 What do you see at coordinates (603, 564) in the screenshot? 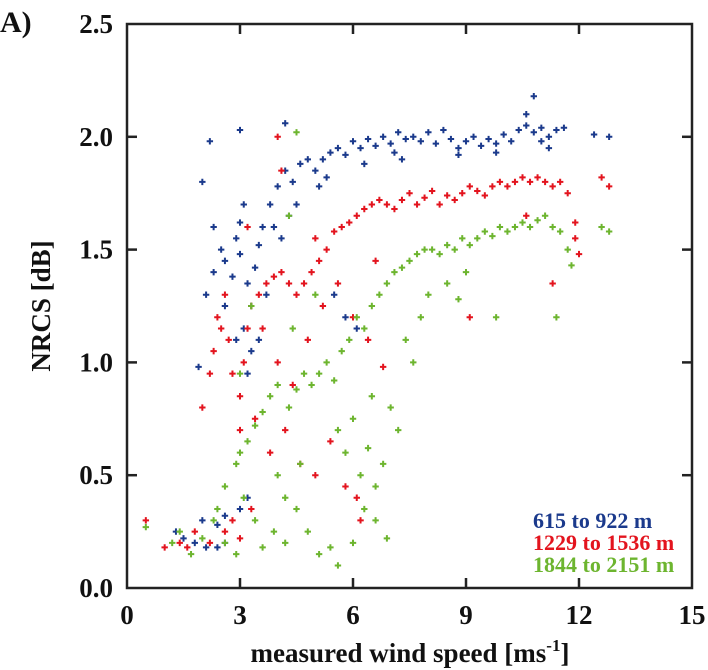
I see `legend-entry-1844-2151: 1844 to 2151 m` at bounding box center [603, 564].